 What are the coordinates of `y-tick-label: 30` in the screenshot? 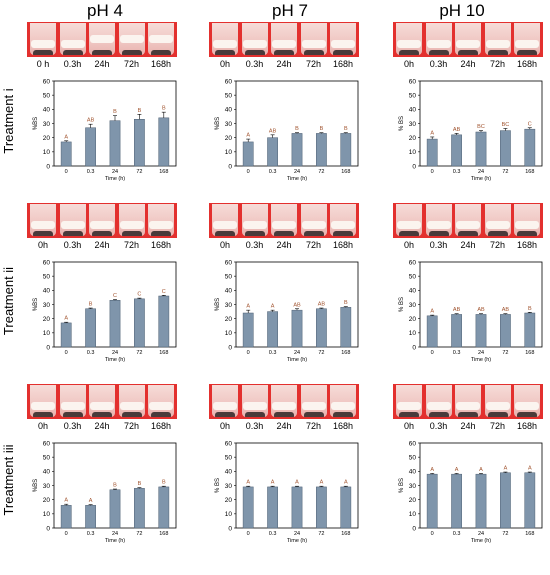 It's located at (229, 124).